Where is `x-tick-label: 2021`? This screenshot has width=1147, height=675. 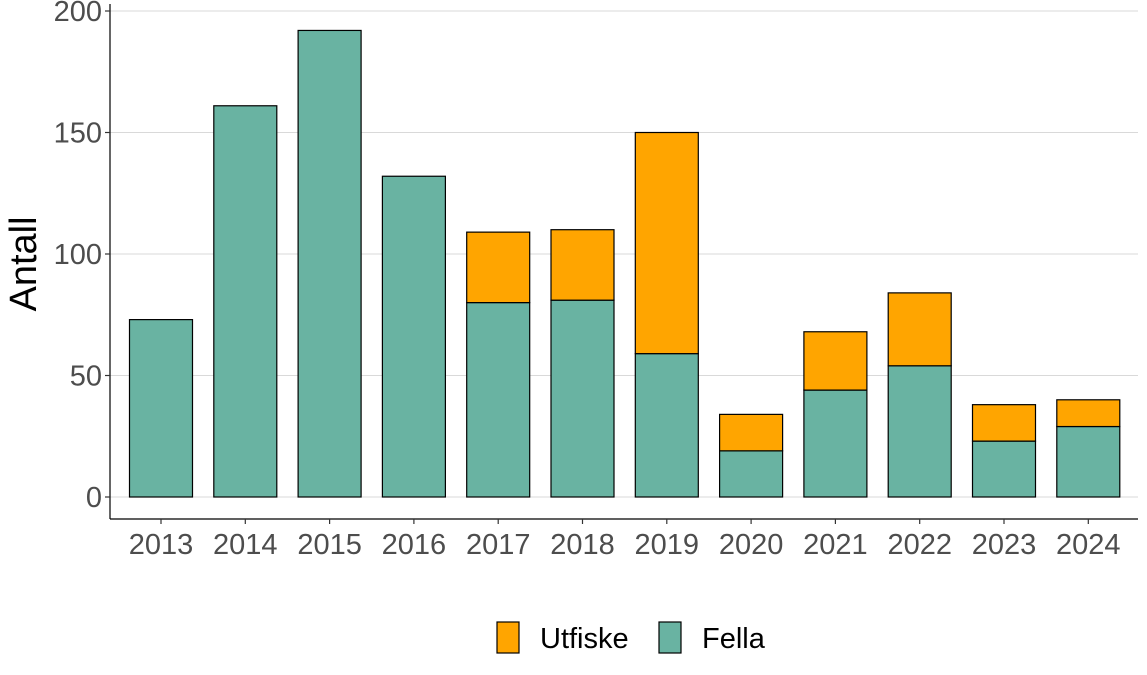
x-tick-label: 2021 is located at coordinates (835, 545).